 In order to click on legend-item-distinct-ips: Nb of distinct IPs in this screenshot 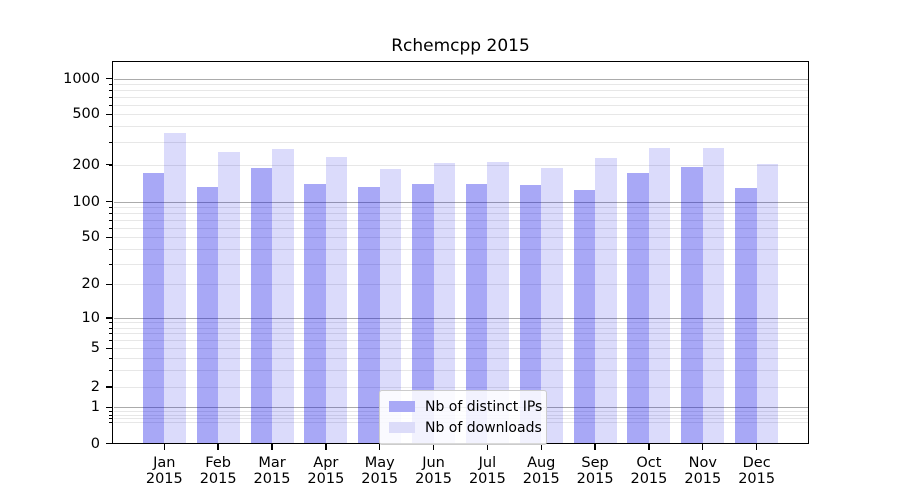, I will do `click(465, 406)`.